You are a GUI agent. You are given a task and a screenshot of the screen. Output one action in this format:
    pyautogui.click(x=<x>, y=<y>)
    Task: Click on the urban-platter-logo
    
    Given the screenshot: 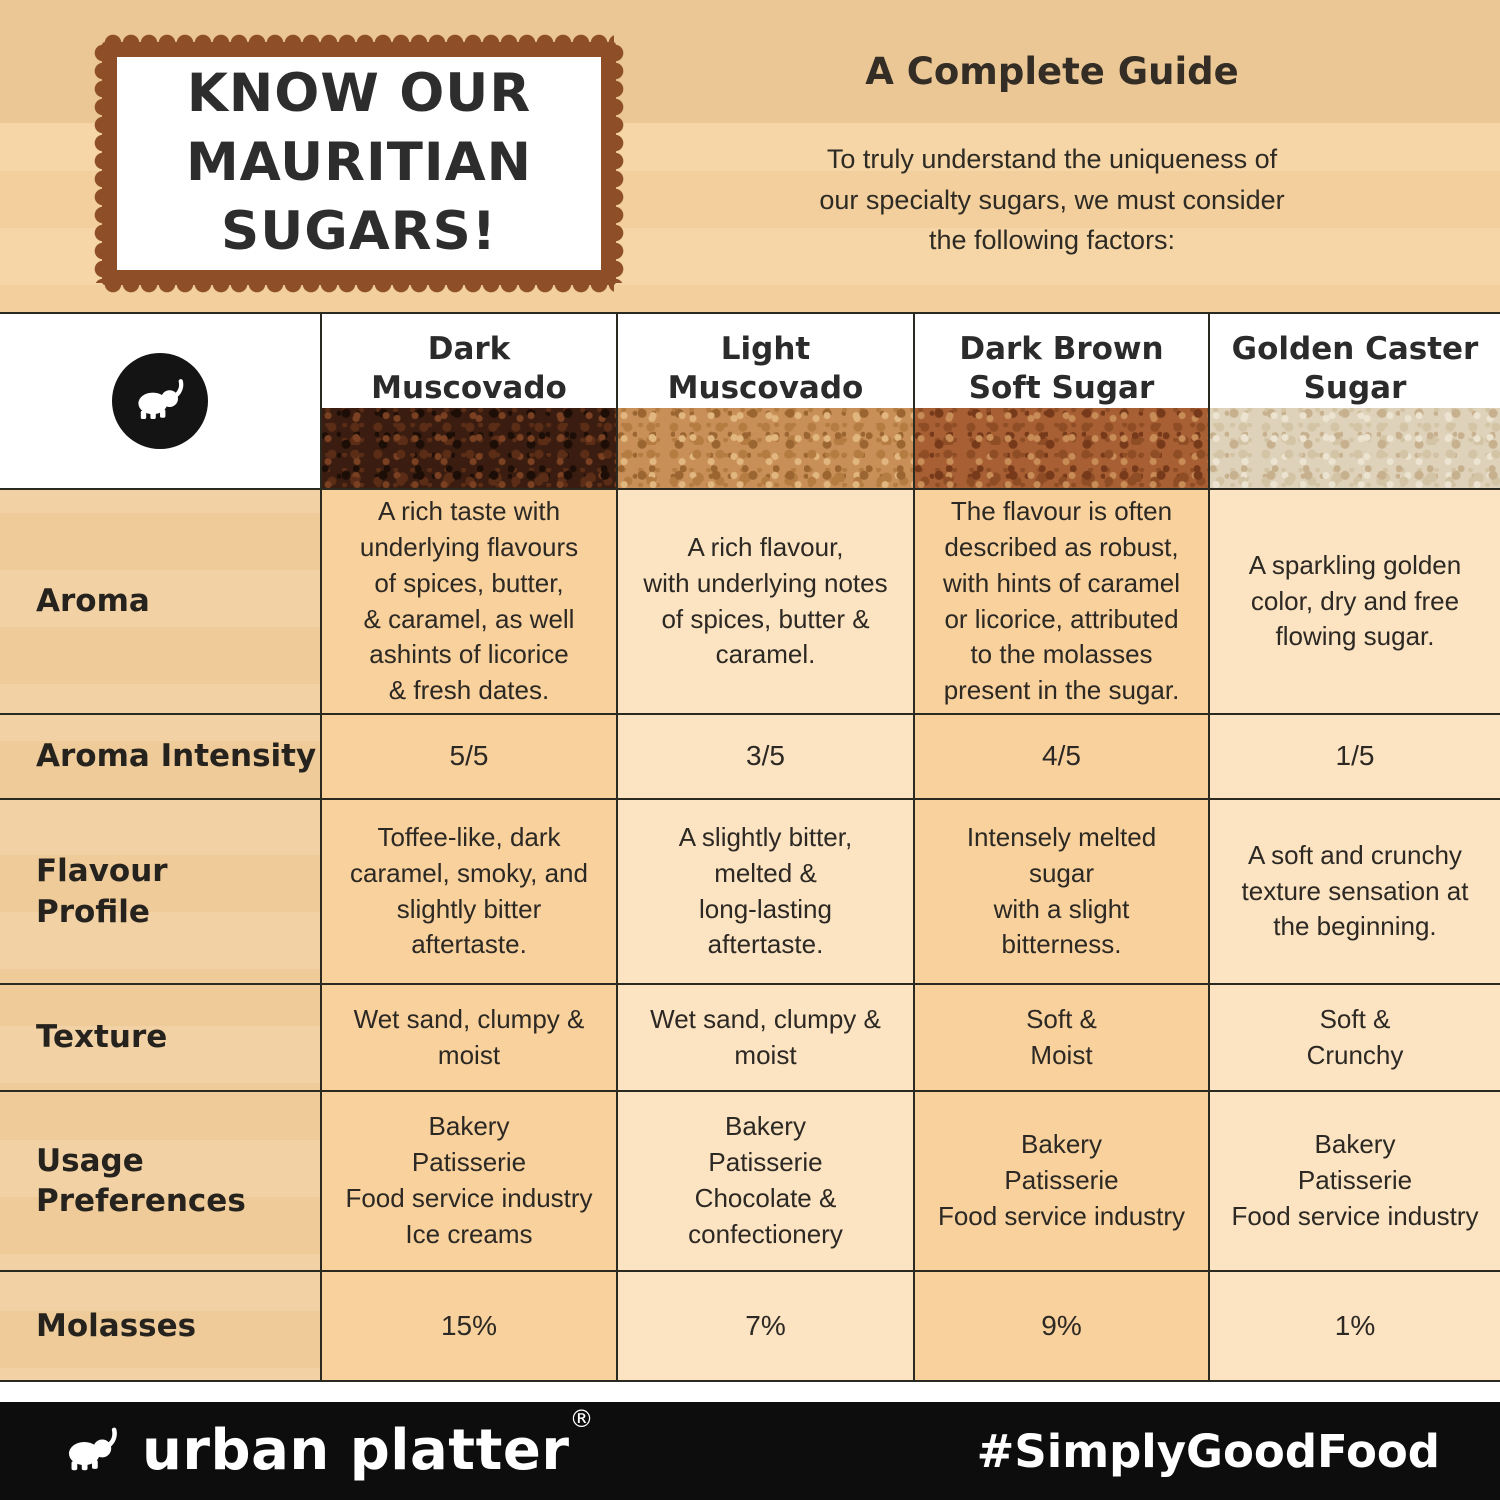 What is the action you would take?
    pyautogui.click(x=160, y=401)
    